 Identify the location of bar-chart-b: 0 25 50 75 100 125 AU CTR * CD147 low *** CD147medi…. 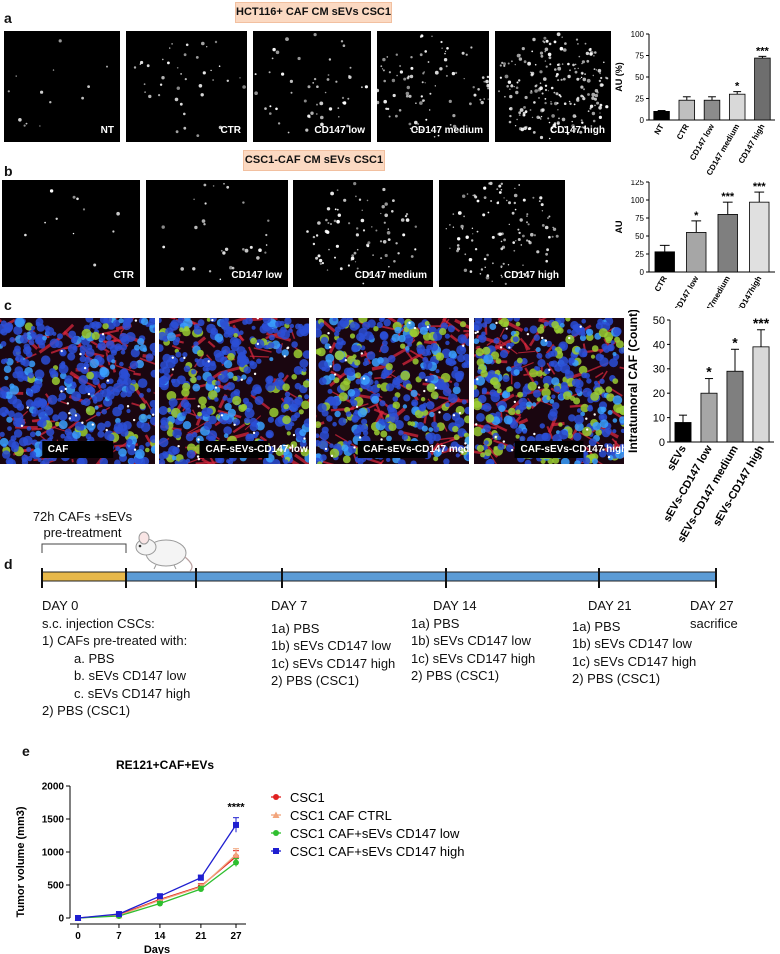
(694, 244).